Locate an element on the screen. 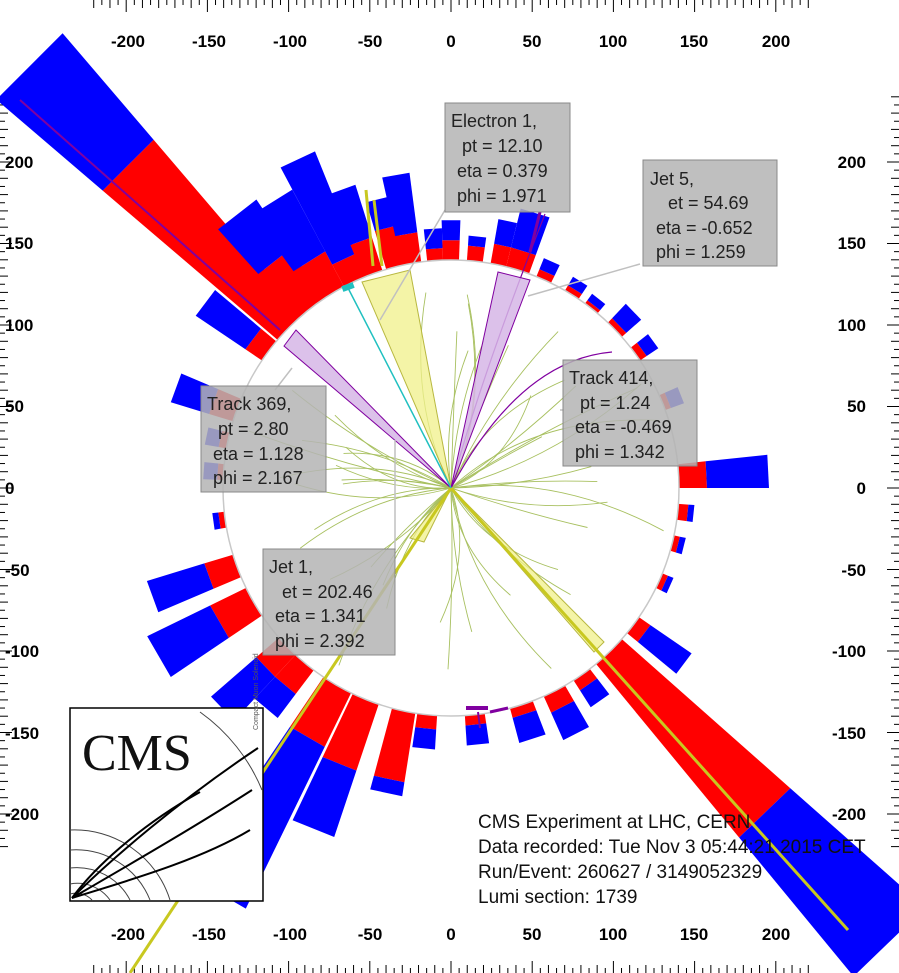  annotation-line: phi = 1.342 is located at coordinates (620, 452).